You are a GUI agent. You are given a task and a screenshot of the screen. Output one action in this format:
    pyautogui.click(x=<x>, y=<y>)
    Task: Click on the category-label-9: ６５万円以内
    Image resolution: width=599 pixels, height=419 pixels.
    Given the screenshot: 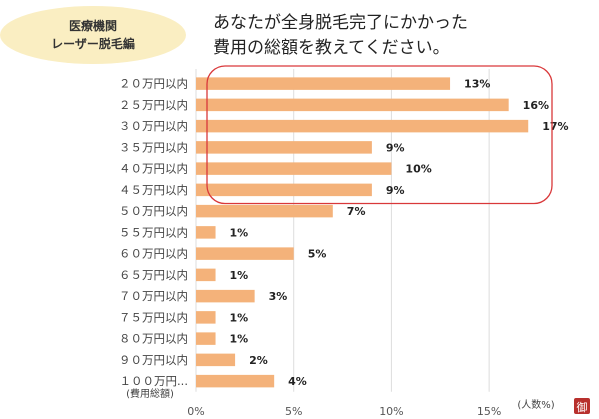 What is the action you would take?
    pyautogui.click(x=153, y=275)
    